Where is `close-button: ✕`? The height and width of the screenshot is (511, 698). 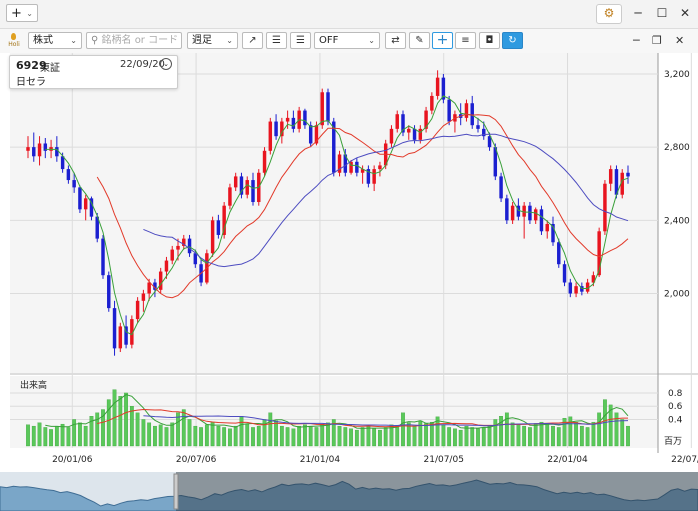
close-button: ✕ is located at coordinates (685, 13).